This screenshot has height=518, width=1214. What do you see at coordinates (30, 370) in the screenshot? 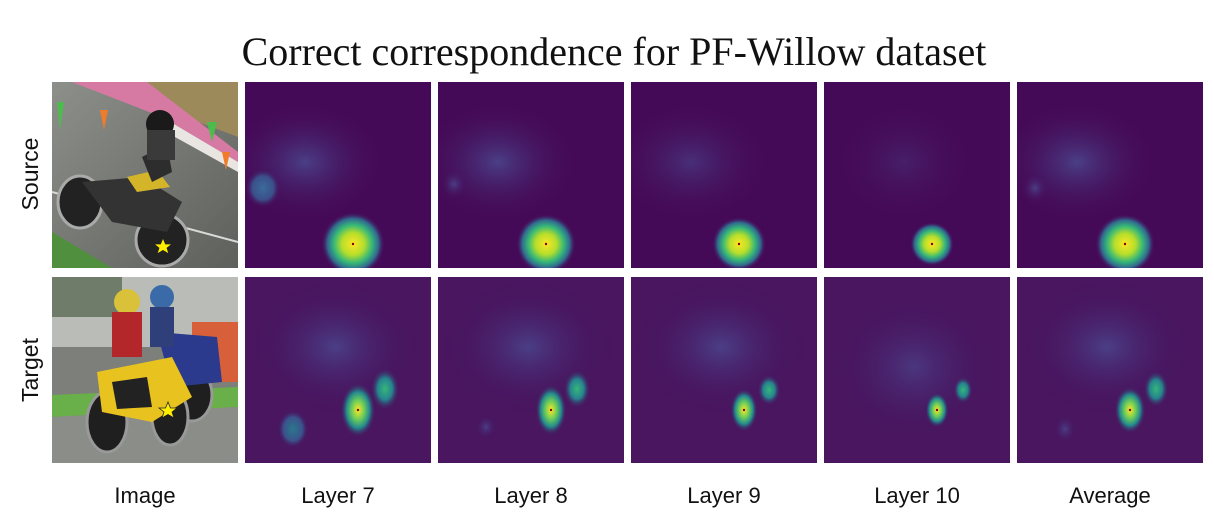
I see `row-label-target: Target` at bounding box center [30, 370].